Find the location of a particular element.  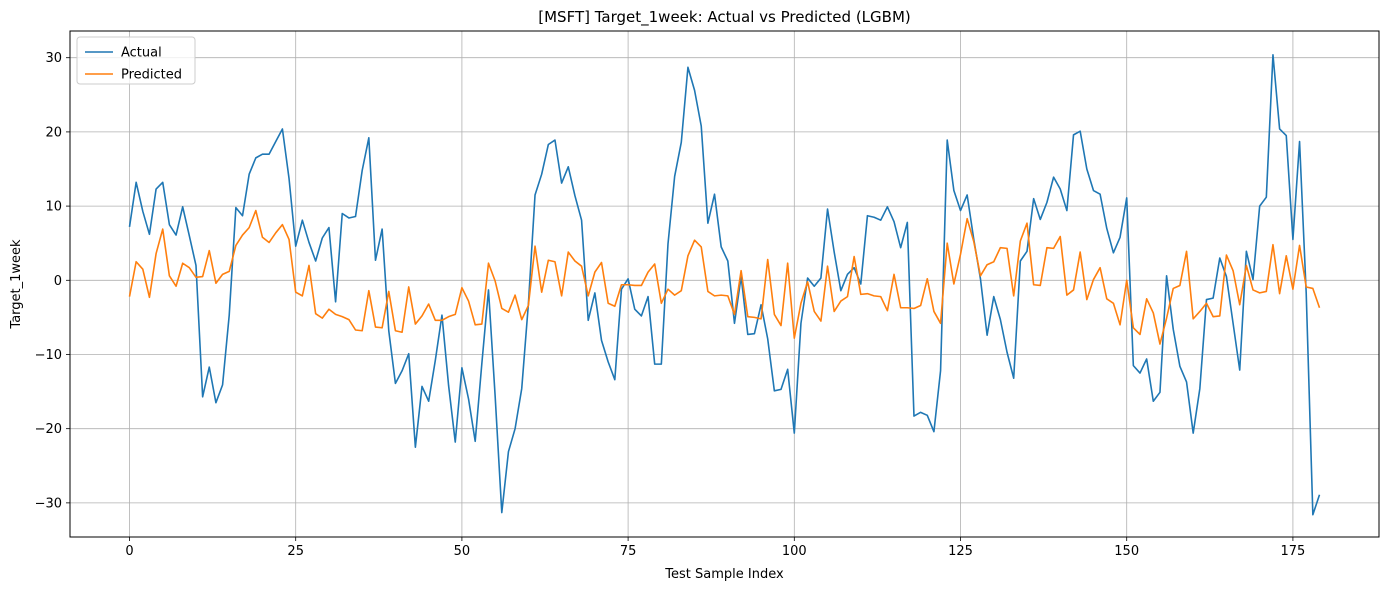

x-tick-label: 175 is located at coordinates (1292, 551).